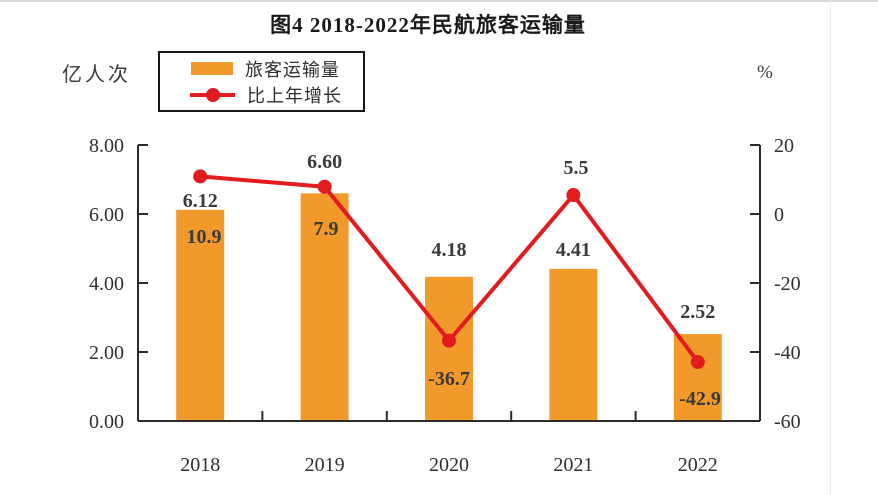  What do you see at coordinates (292, 69) in the screenshot?
I see `legend-label-passenger-volume: 旅客运输量` at bounding box center [292, 69].